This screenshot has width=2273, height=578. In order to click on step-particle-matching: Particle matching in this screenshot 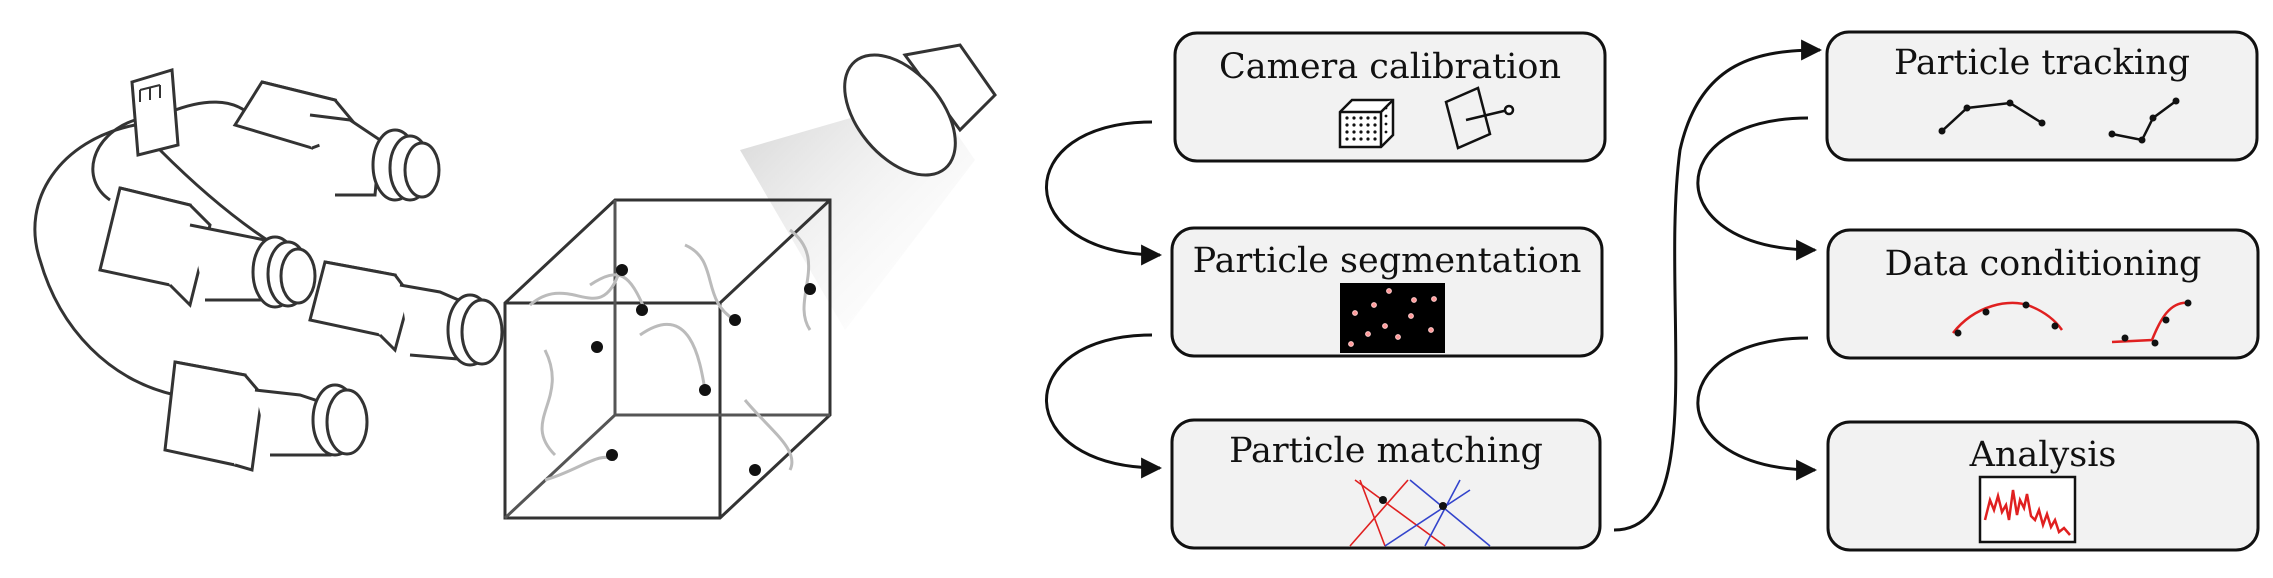, I will do `click(1386, 484)`.